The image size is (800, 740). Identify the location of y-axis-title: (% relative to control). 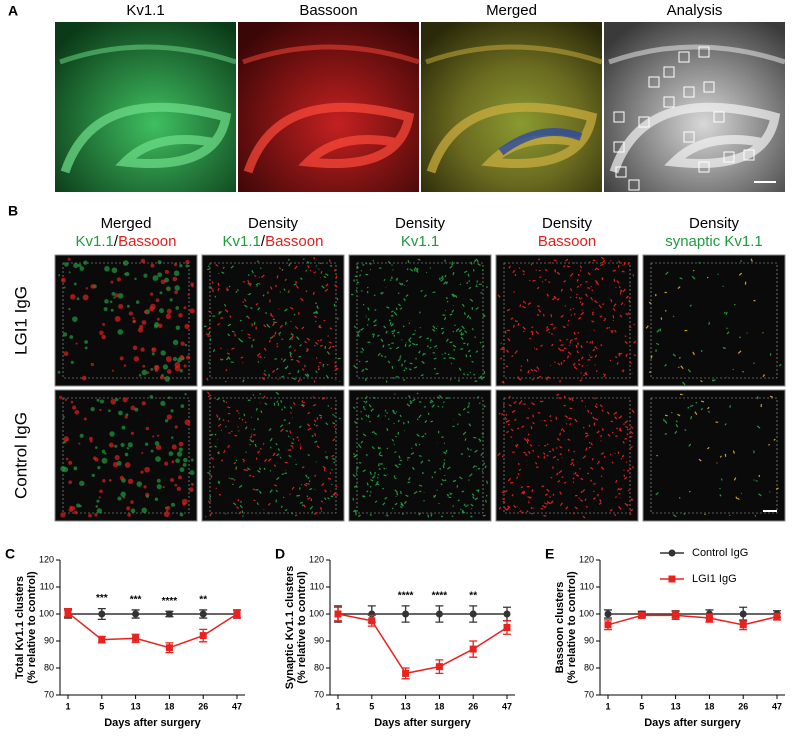
(572, 627).